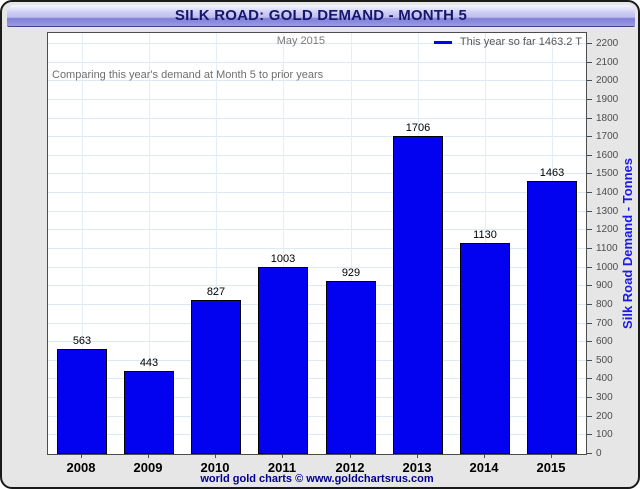 This screenshot has width=640, height=489. Describe the element at coordinates (607, 99) in the screenshot. I see `y-tick-label: 1900` at that location.